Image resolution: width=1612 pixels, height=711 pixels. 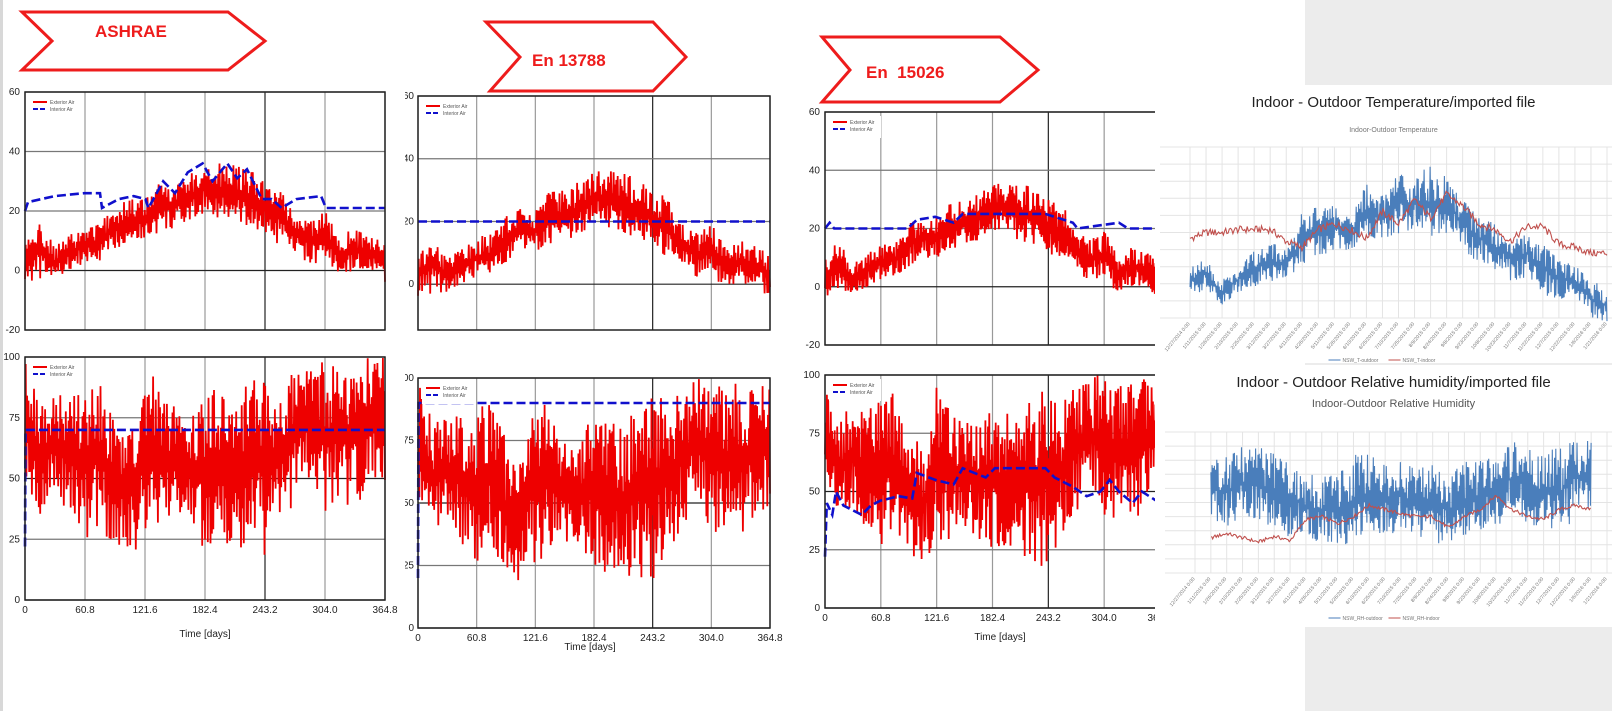 I want to click on tag-label: En 13788, so click(x=569, y=60).